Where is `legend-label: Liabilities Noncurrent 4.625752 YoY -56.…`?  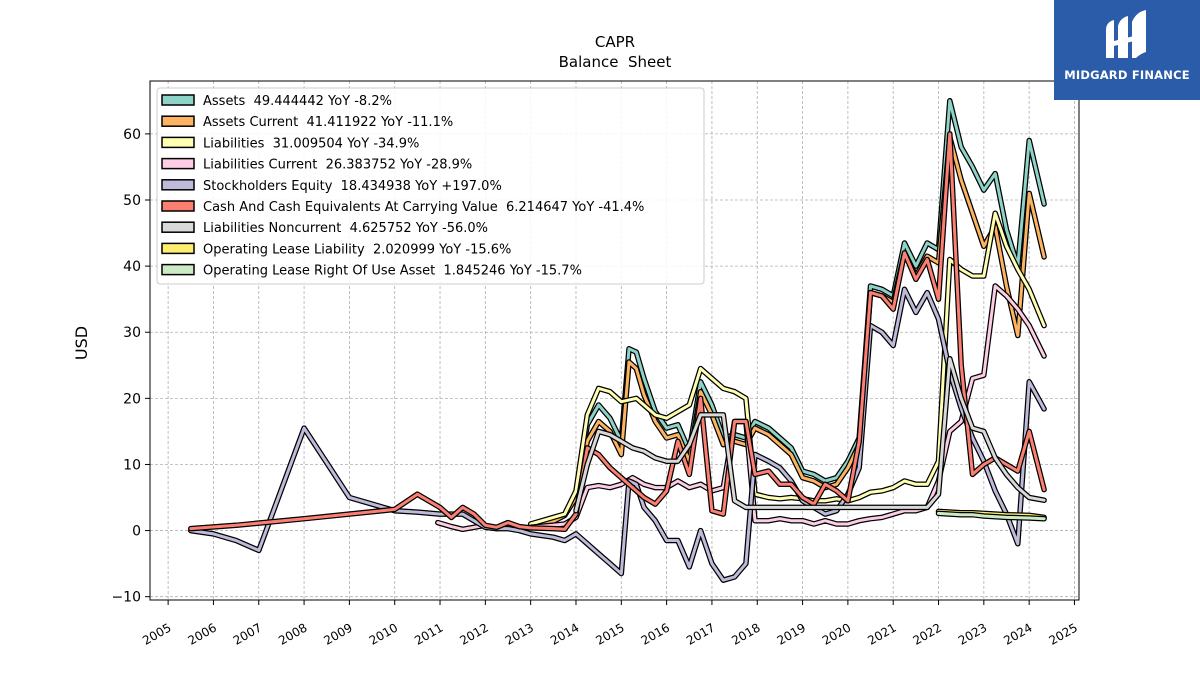 legend-label: Liabilities Noncurrent 4.625752 YoY -56.… is located at coordinates (345, 228).